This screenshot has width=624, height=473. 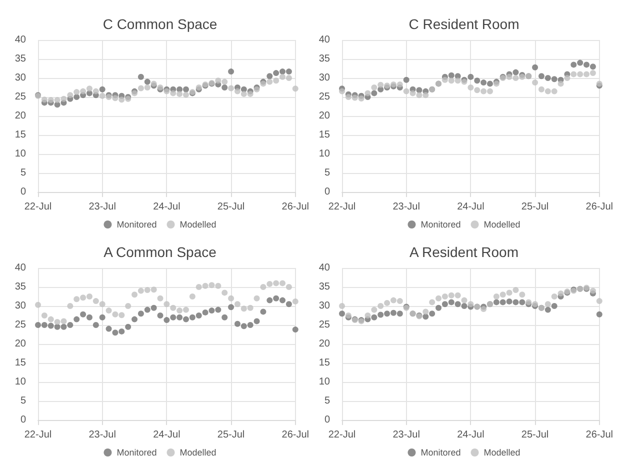 I want to click on chart-title: C Common Space, so click(x=160, y=24).